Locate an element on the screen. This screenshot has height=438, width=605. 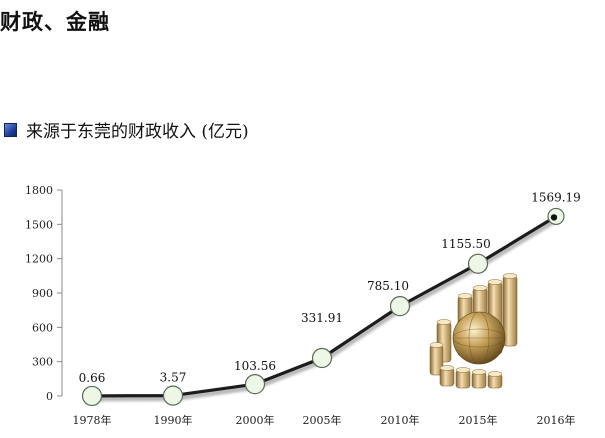
y-axis-ticks: 0 300 600 900 1200 1500 1800 is located at coordinates (43, 293).